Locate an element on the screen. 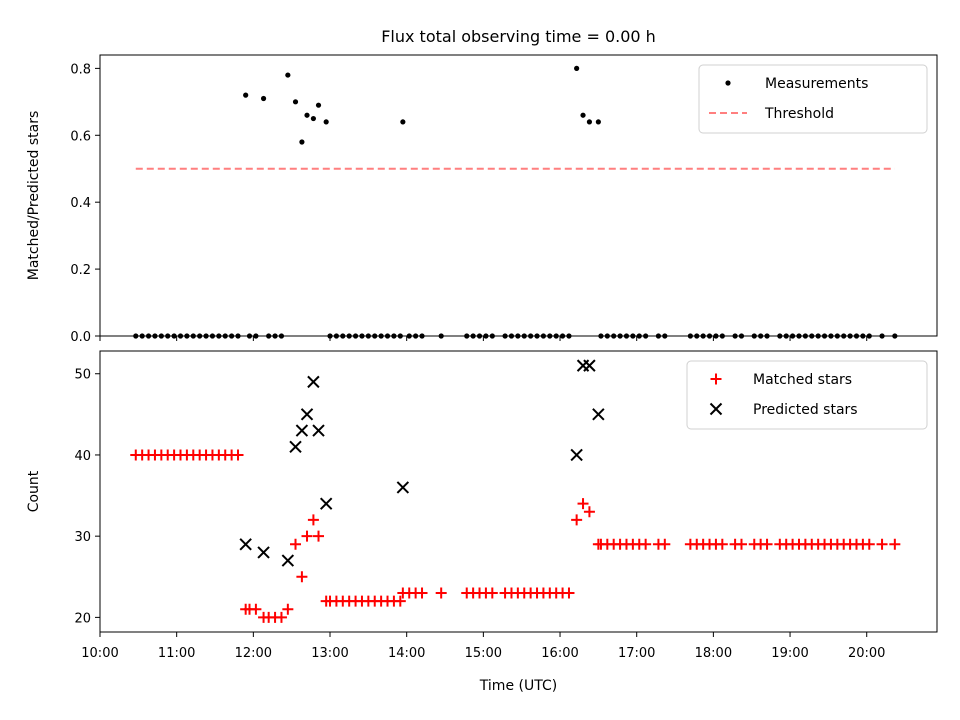 Image resolution: width=960 pixels, height=720 pixels. x-tick-label: 13:00 is located at coordinates (329, 653).